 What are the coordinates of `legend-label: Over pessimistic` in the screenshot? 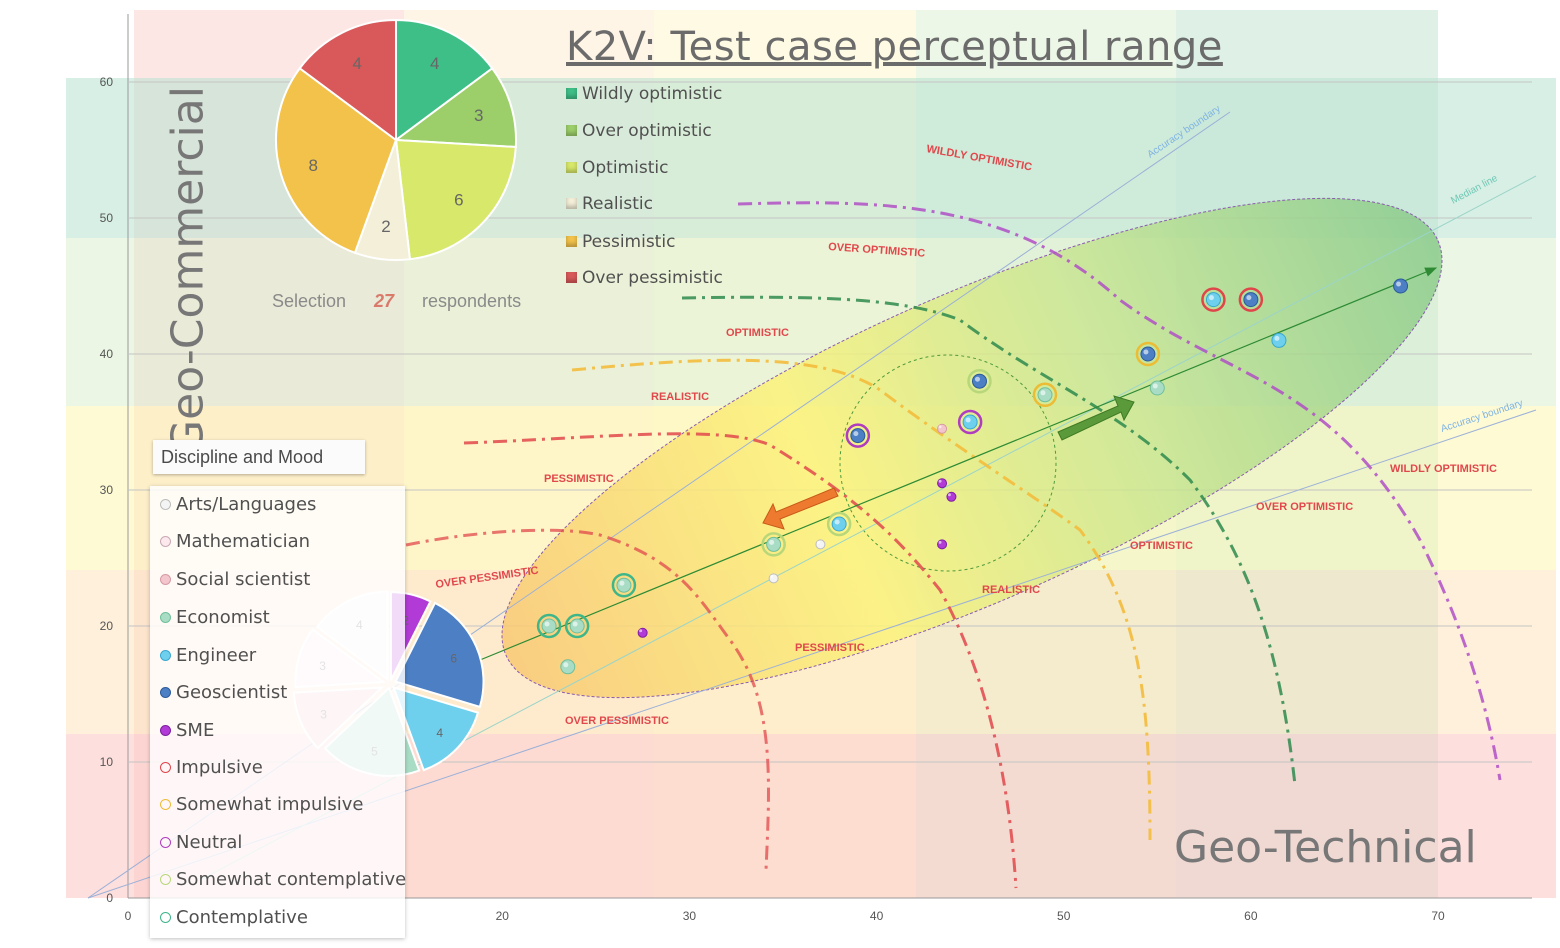 It's located at (652, 278).